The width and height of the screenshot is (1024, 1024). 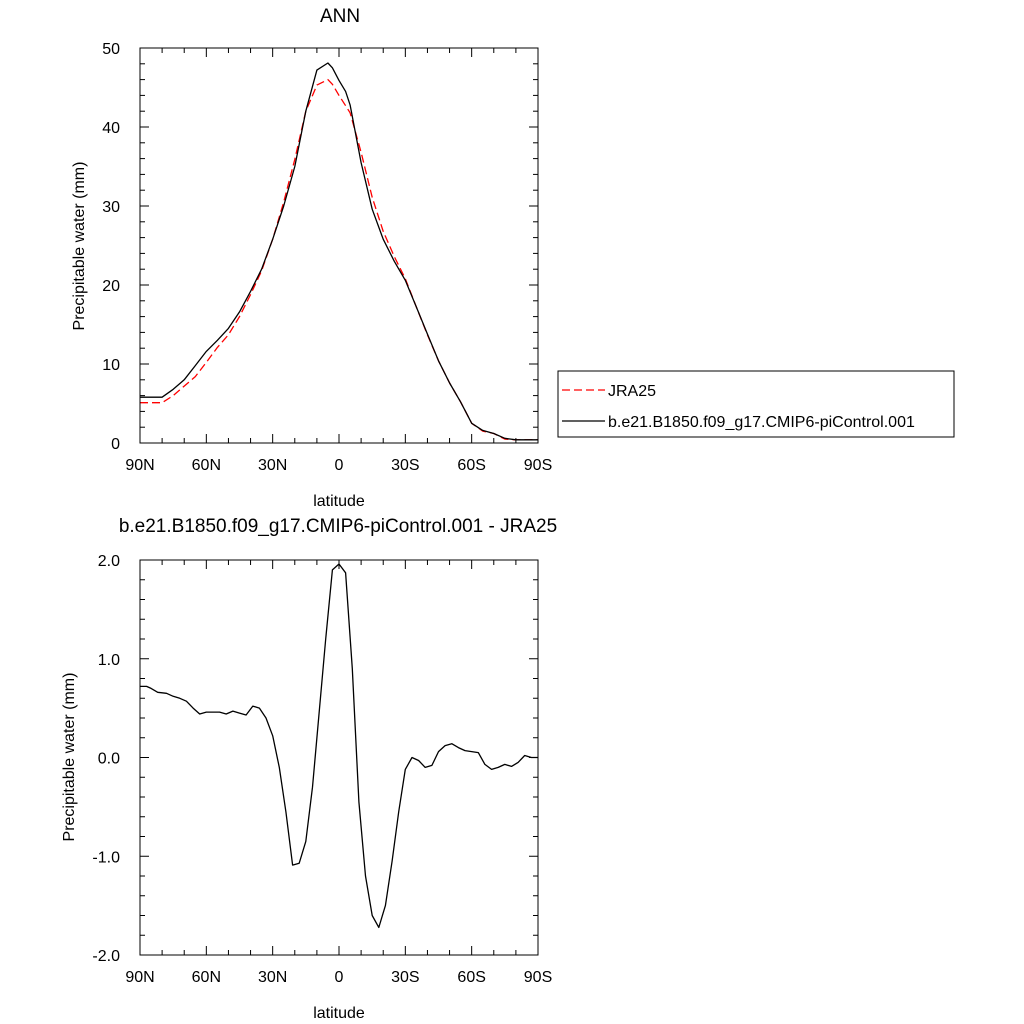 What do you see at coordinates (109, 561) in the screenshot?
I see `bottom-y-tick-label: 2.0` at bounding box center [109, 561].